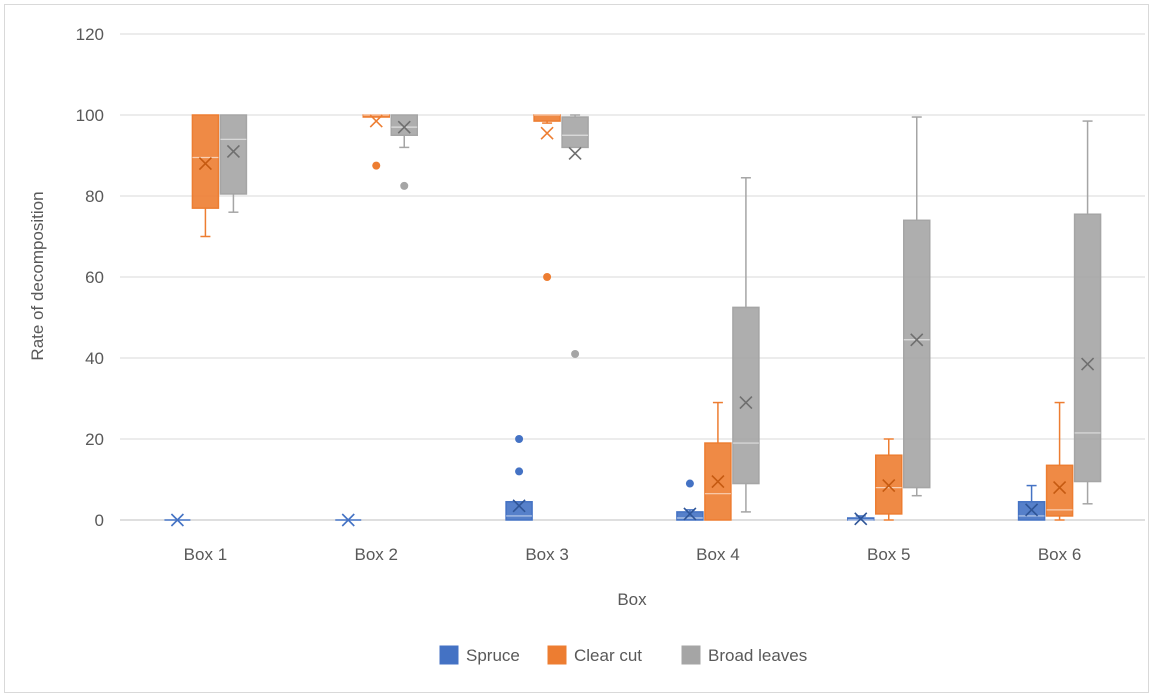  What do you see at coordinates (632, 599) in the screenshot?
I see `x-axis-label: Box` at bounding box center [632, 599].